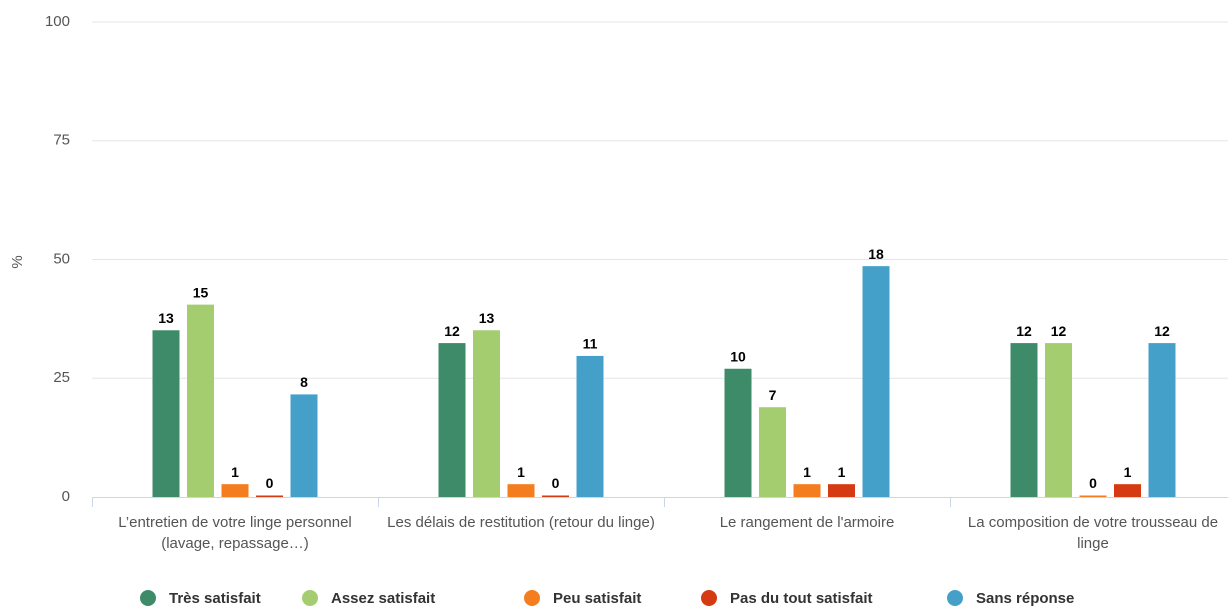  Describe the element at coordinates (66, 496) in the screenshot. I see `y-tick-label: 0` at that location.